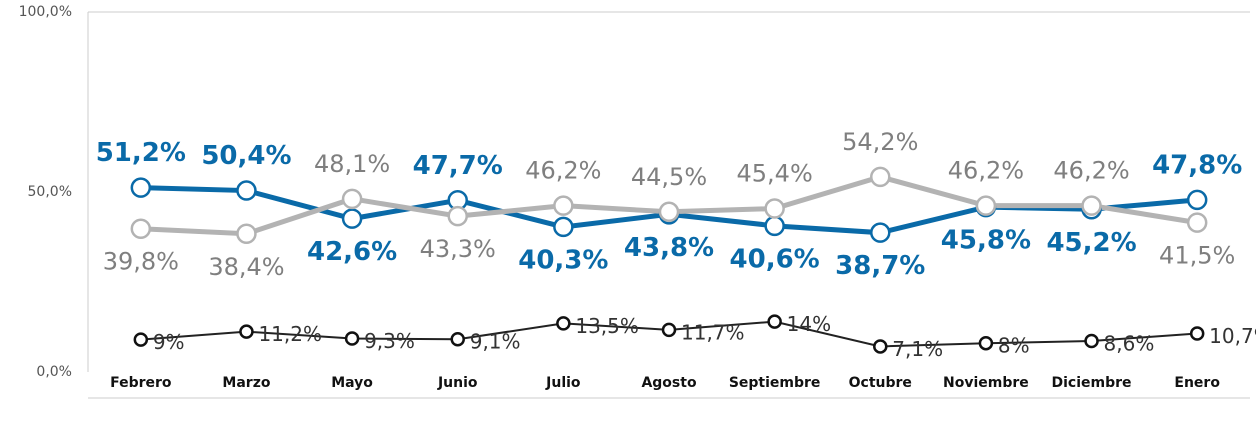 This screenshot has height=425, width=1256. What do you see at coordinates (563, 260) in the screenshot?
I see `data-label: 40,3%` at bounding box center [563, 260].